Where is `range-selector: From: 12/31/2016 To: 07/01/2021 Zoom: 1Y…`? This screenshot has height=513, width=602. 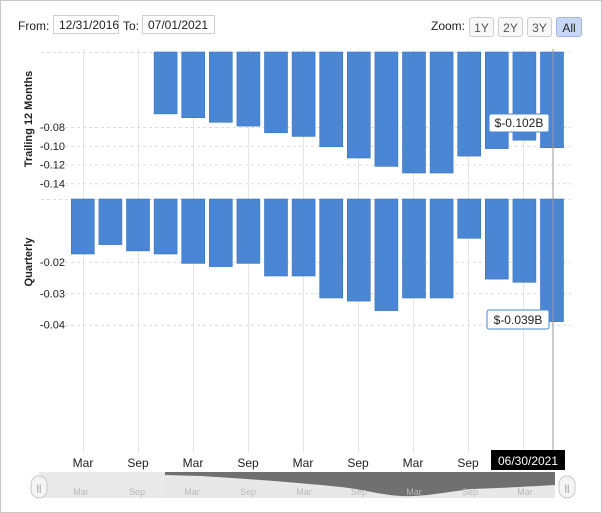
range-selector: From: 12/31/2016 To: 07/01/2021 Zoom: 1Y… is located at coordinates (301, 21).